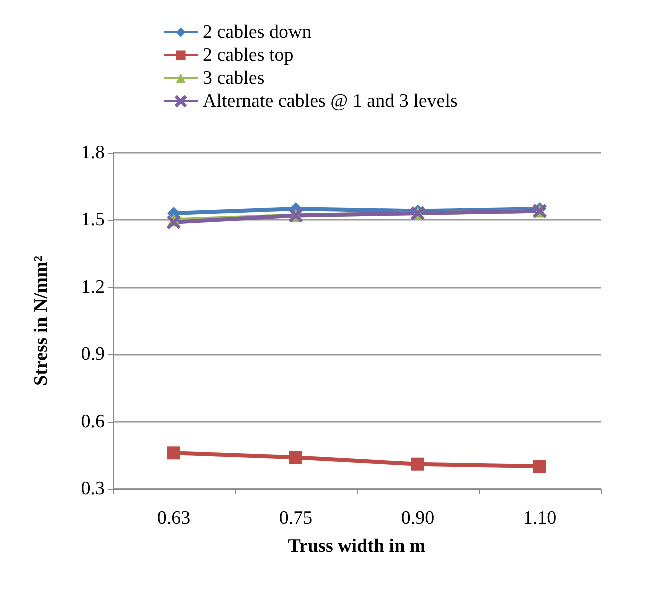 This screenshot has width=645, height=591. What do you see at coordinates (234, 78) in the screenshot?
I see `legend-label: 3 cables` at bounding box center [234, 78].